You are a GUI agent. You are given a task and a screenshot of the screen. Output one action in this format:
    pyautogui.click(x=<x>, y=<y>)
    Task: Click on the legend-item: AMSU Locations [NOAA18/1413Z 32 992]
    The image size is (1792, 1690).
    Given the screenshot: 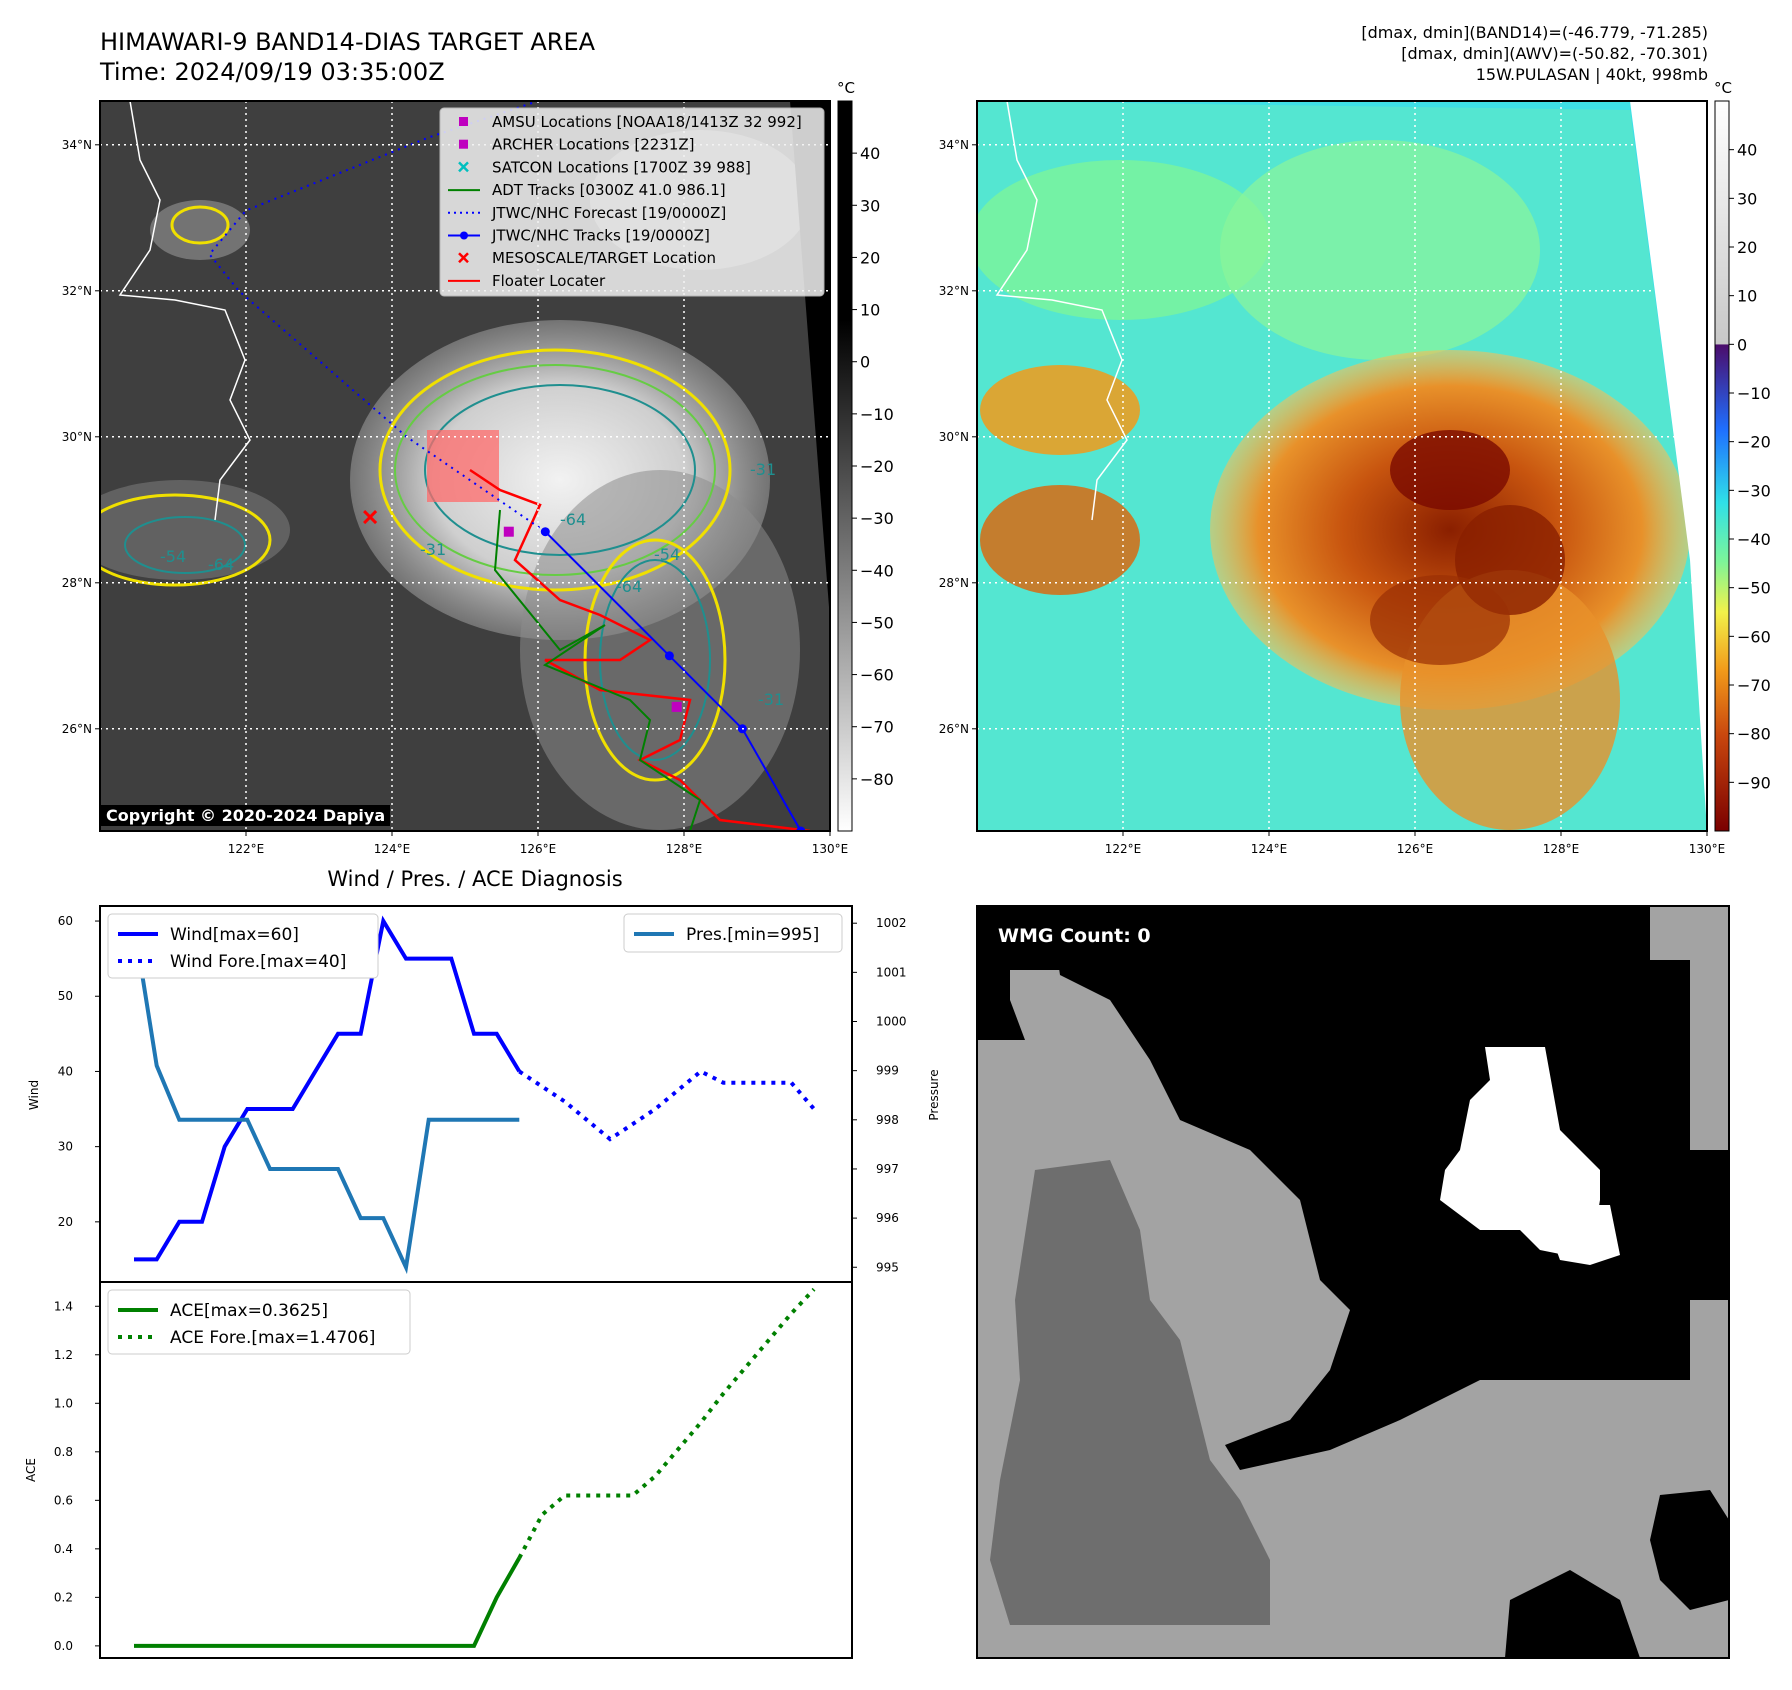 What is the action you would take?
    pyautogui.click(x=630, y=122)
    